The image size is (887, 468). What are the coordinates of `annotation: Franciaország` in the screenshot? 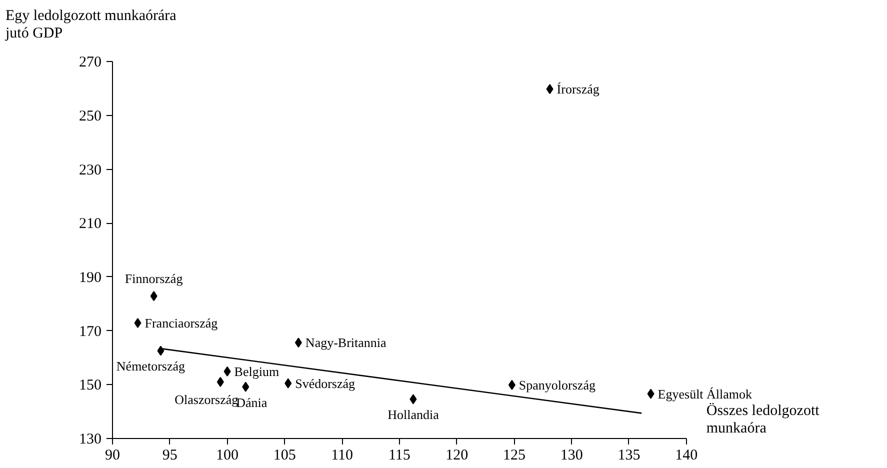 It's located at (181, 323).